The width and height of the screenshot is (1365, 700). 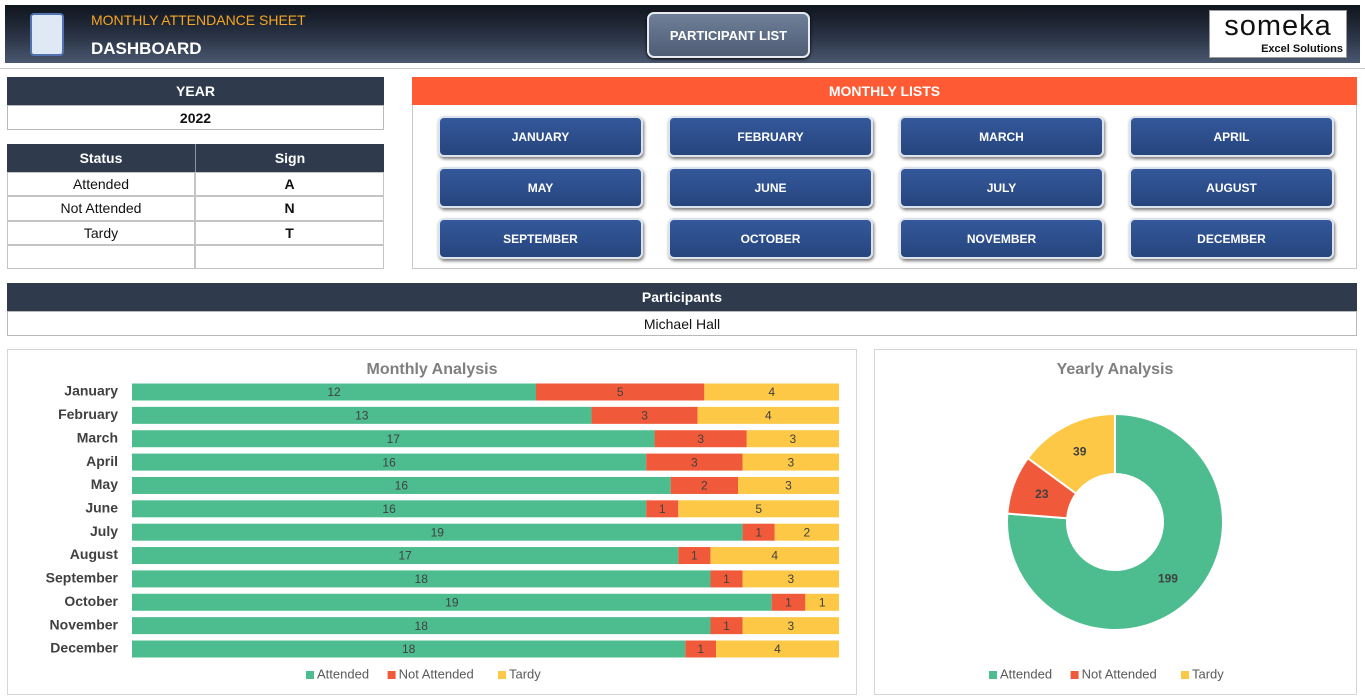 I want to click on data-label: 19, so click(x=438, y=532).